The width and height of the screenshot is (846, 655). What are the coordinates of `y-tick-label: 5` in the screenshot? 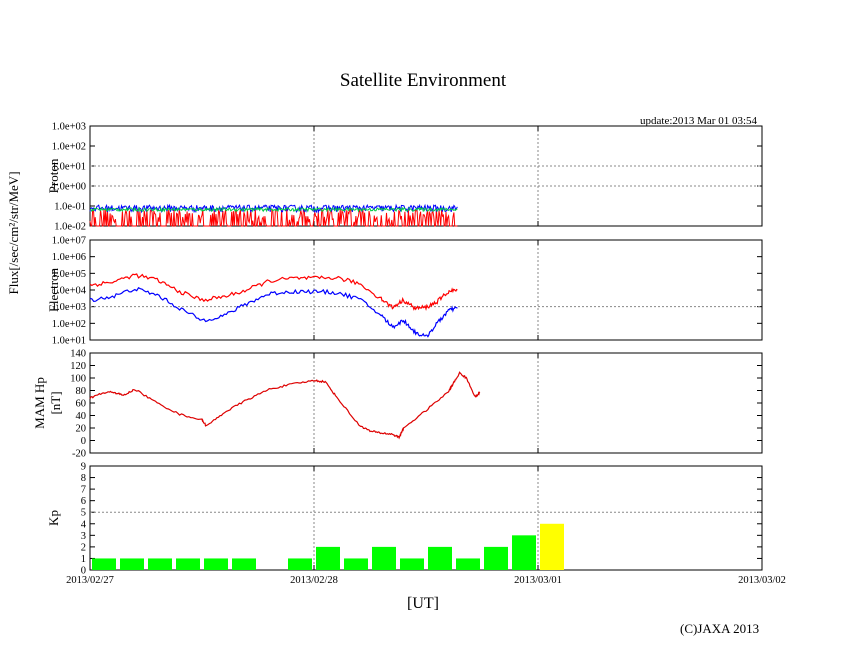 It's located at (83, 513).